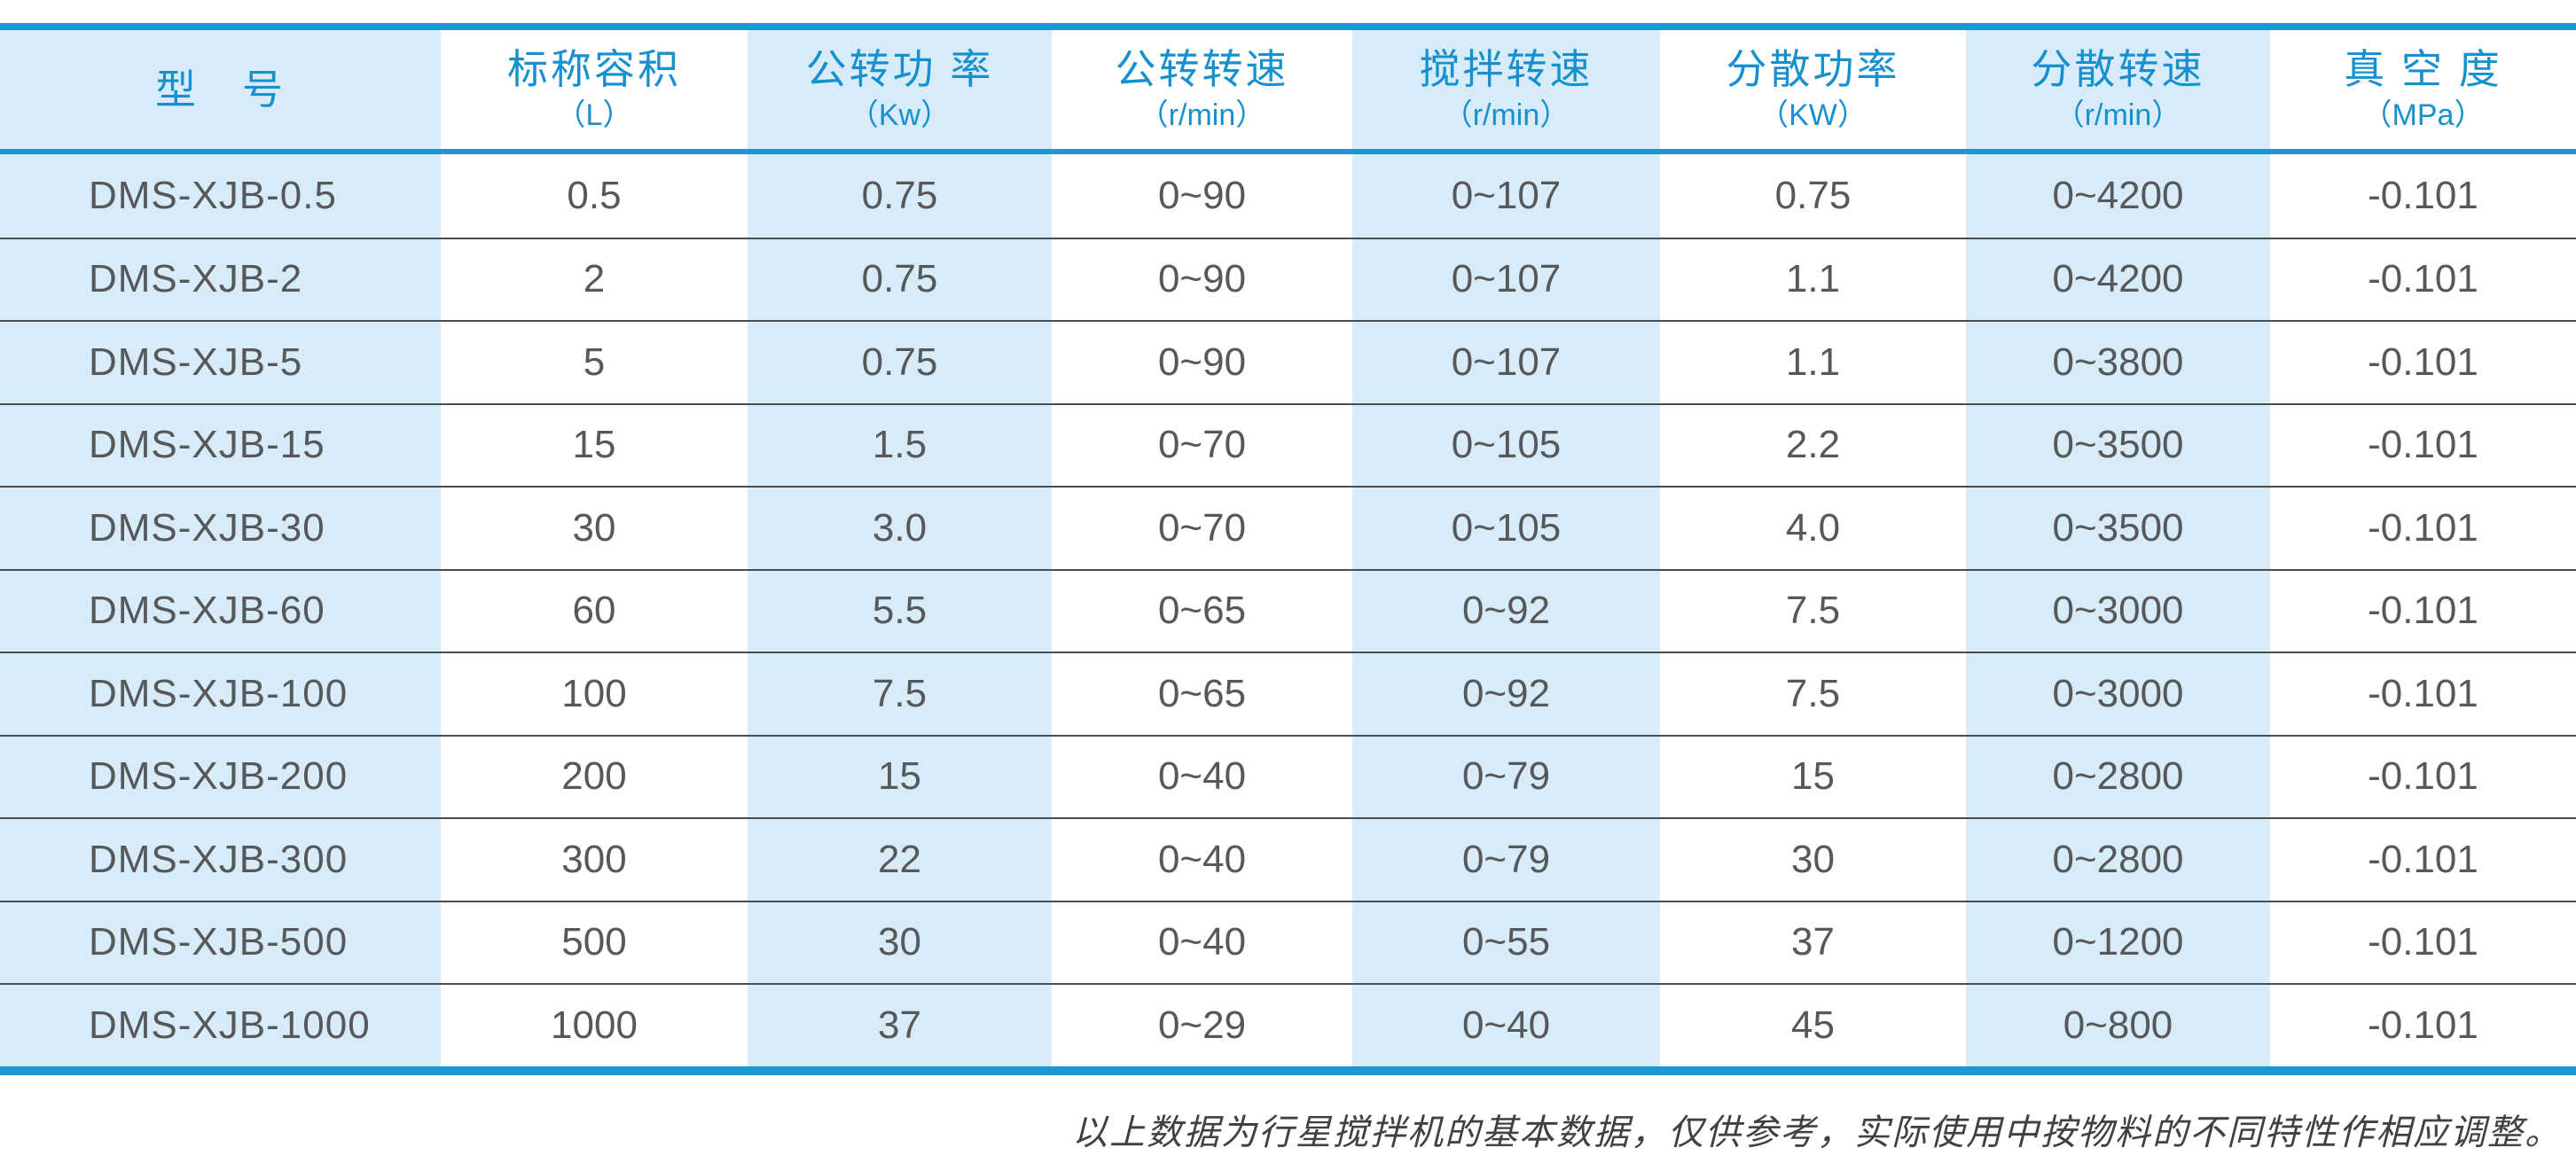 This screenshot has width=2576, height=1155. I want to click on value-cell: 22, so click(900, 860).